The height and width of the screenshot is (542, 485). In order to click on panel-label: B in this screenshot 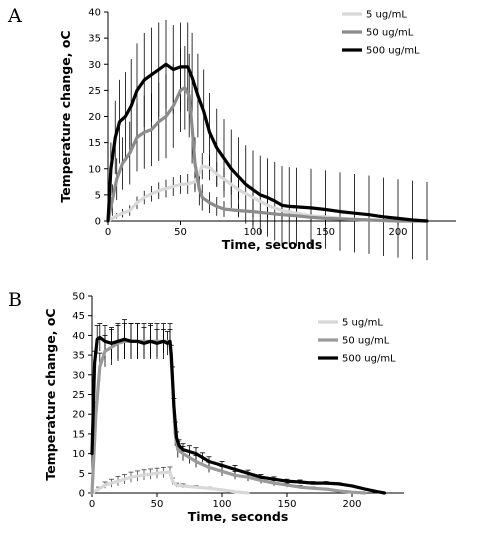, I will do `click(15, 300)`.